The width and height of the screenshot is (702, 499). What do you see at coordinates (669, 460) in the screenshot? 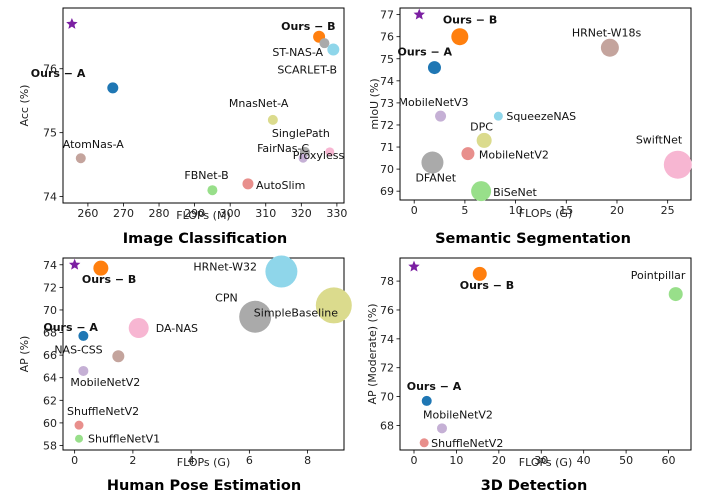
I see `x-tick-label: 60` at bounding box center [669, 460].